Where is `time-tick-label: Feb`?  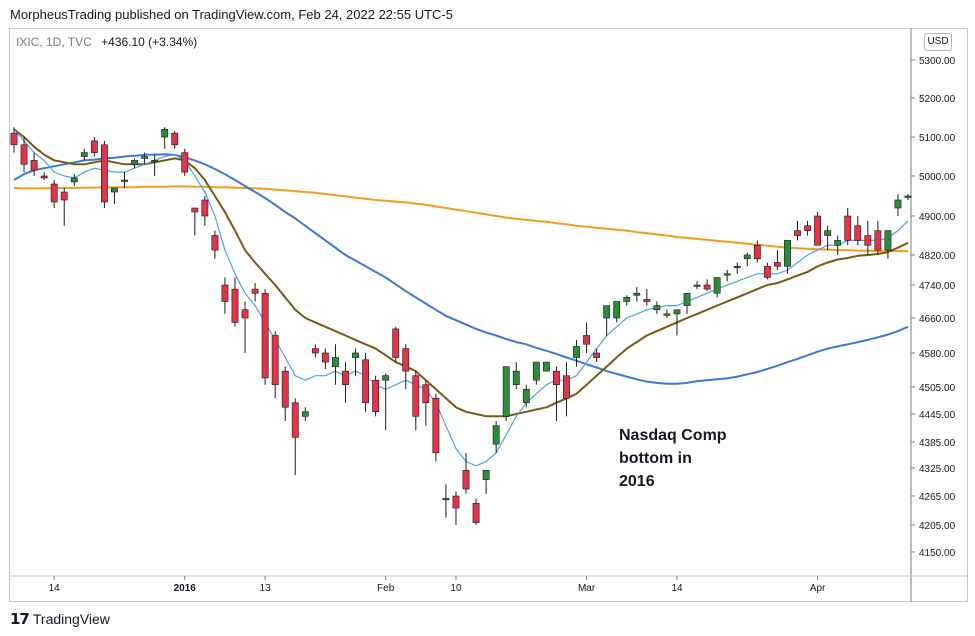
time-tick-label: Feb is located at coordinates (386, 588).